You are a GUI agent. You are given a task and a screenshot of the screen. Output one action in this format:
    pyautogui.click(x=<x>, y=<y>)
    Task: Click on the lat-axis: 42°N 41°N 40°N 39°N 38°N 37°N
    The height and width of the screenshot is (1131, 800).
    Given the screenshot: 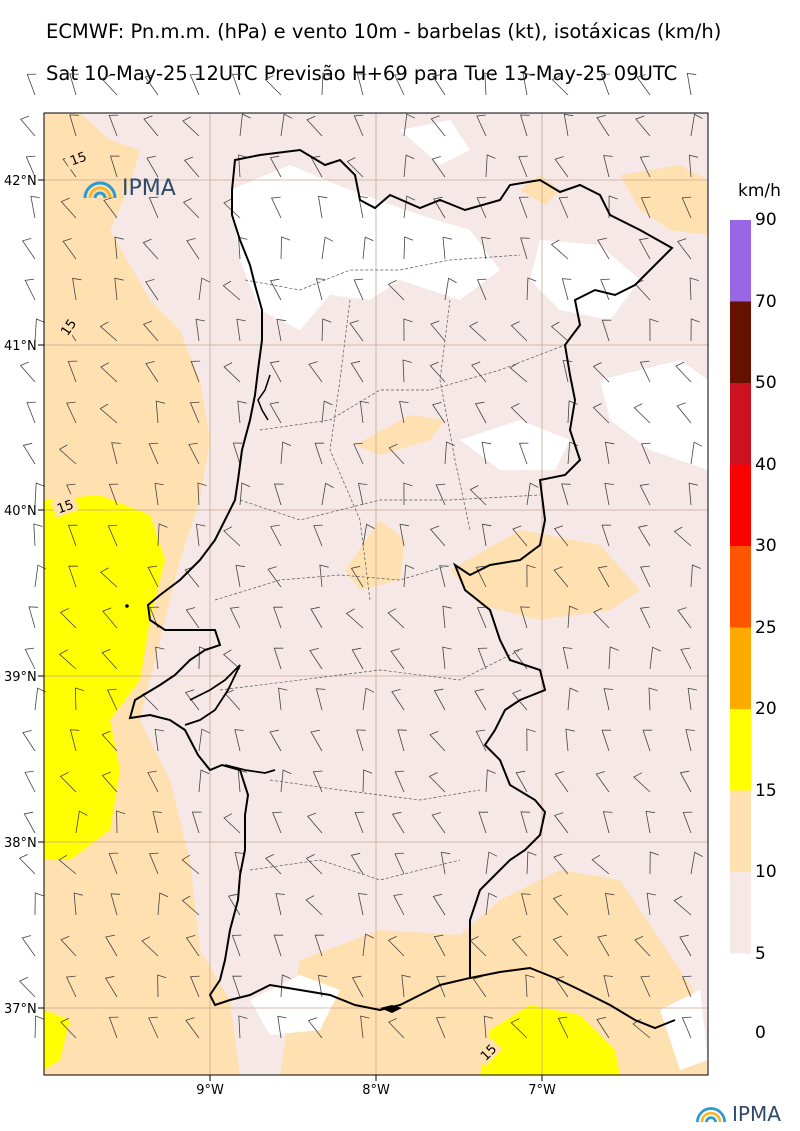 What is the action you would take?
    pyautogui.click(x=24, y=595)
    